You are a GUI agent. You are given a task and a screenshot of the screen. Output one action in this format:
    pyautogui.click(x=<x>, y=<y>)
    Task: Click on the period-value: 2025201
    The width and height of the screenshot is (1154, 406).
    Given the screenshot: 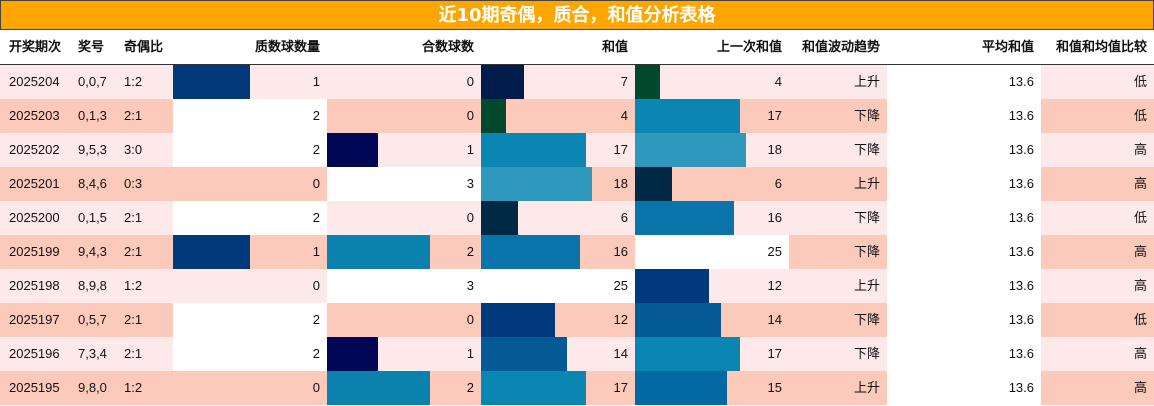 What is the action you would take?
    pyautogui.click(x=34, y=183)
    